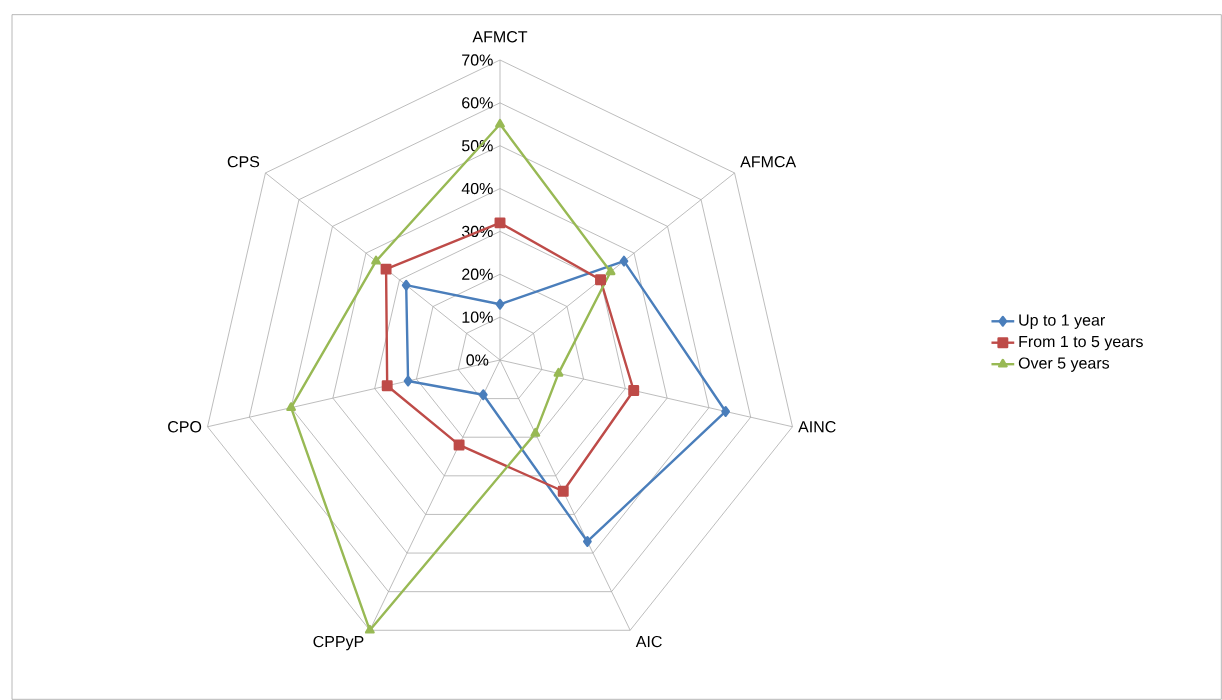 Image resolution: width=1222 pixels, height=700 pixels. What do you see at coordinates (185, 427) in the screenshot?
I see `spoke-label: CPO` at bounding box center [185, 427].